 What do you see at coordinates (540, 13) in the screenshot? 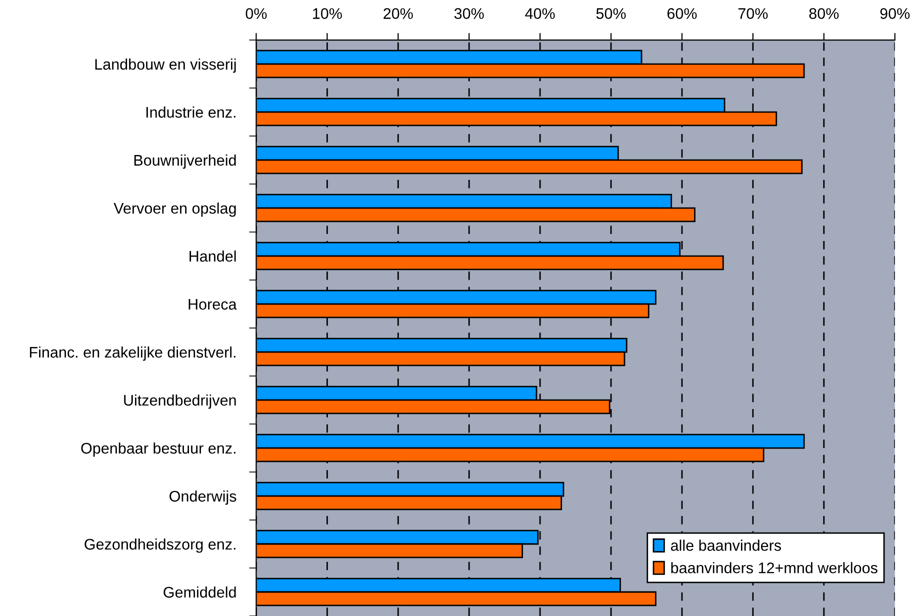
I see `x-tick-label: 40%` at bounding box center [540, 13].